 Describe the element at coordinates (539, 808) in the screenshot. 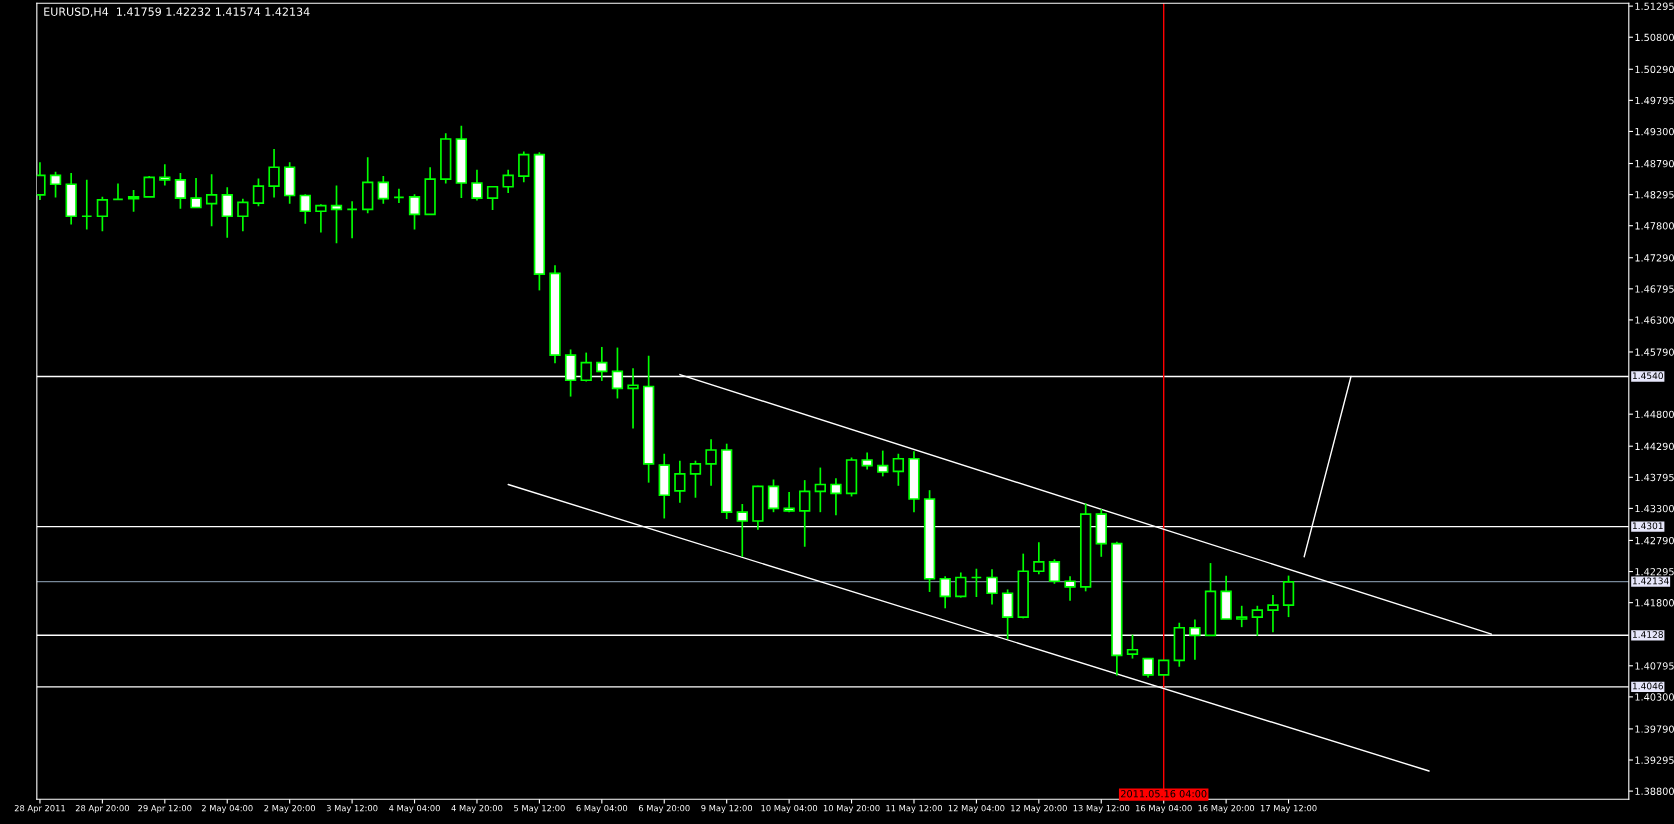

I see `x-tick-label: 5 May 12:00` at that location.